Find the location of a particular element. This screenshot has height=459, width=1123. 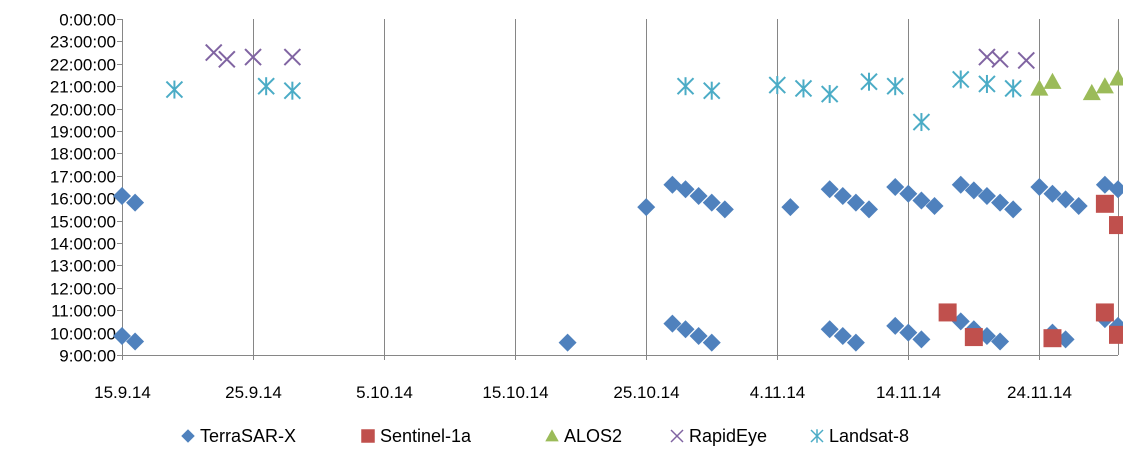

legend-label: Landsat-8 is located at coordinates (869, 436).